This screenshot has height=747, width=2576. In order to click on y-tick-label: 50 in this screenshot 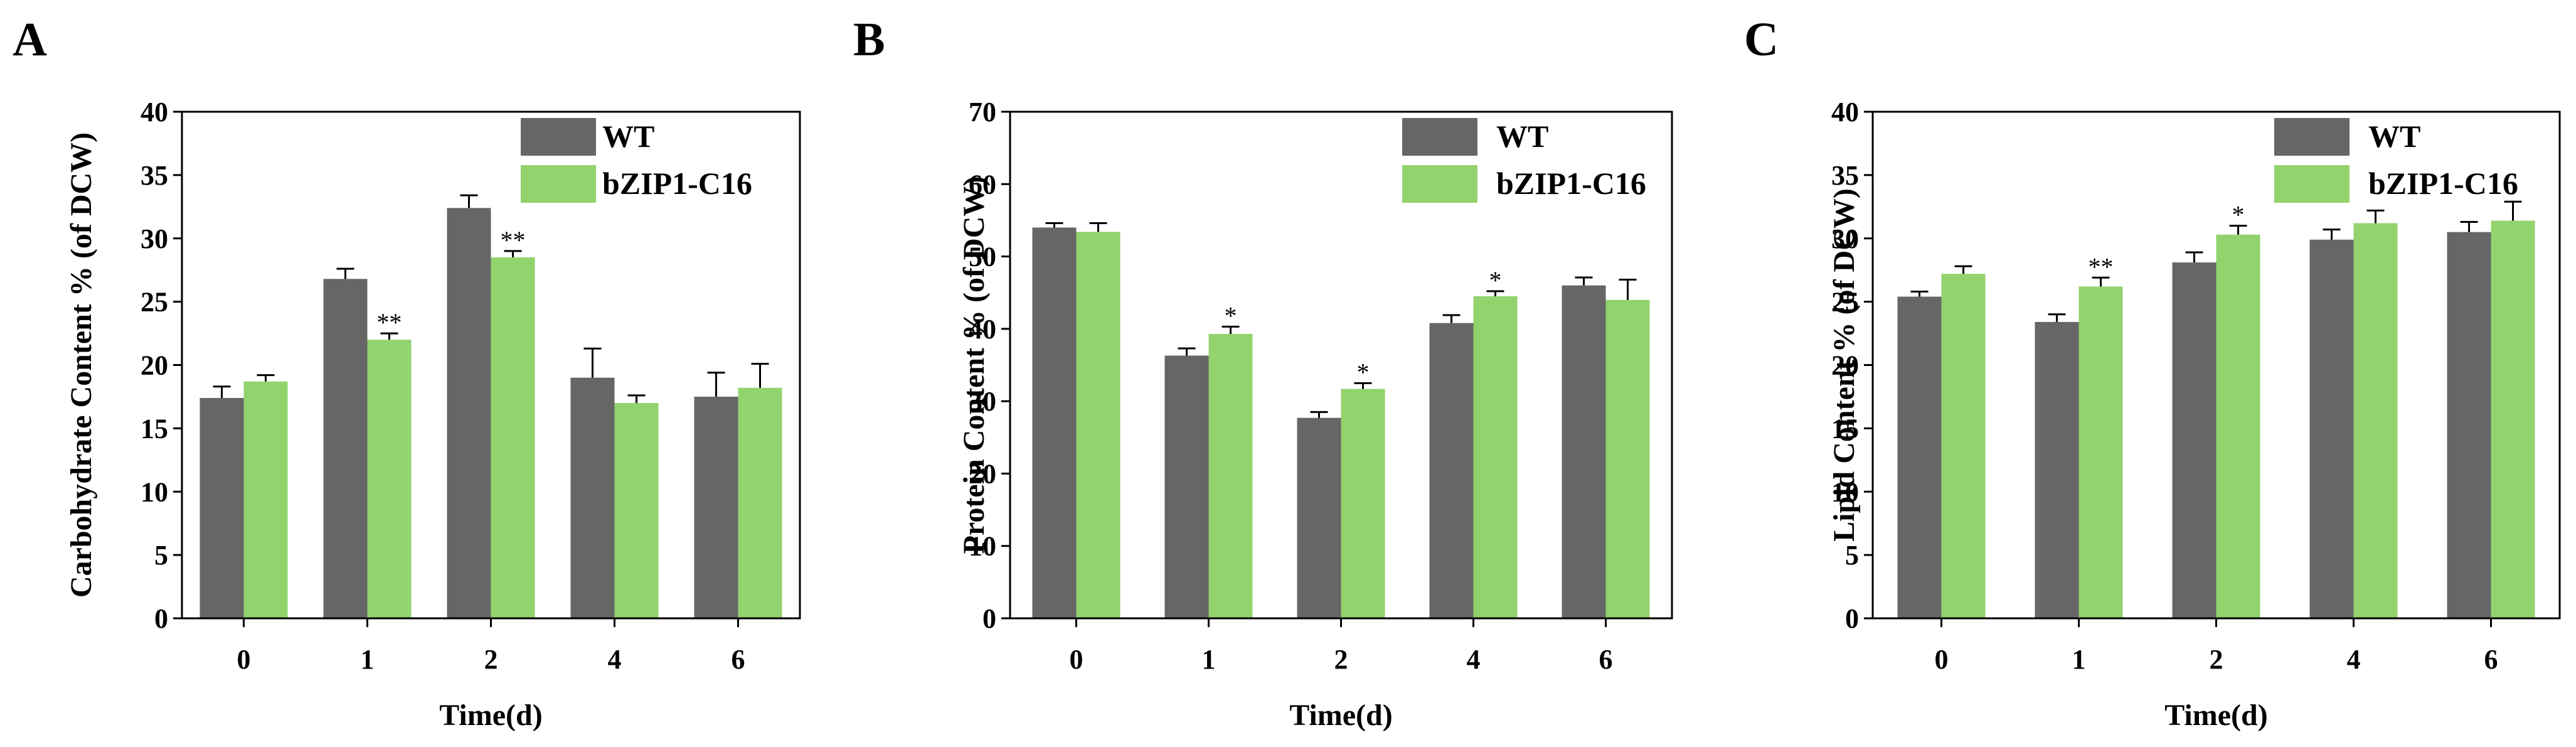, I will do `click(983, 257)`.